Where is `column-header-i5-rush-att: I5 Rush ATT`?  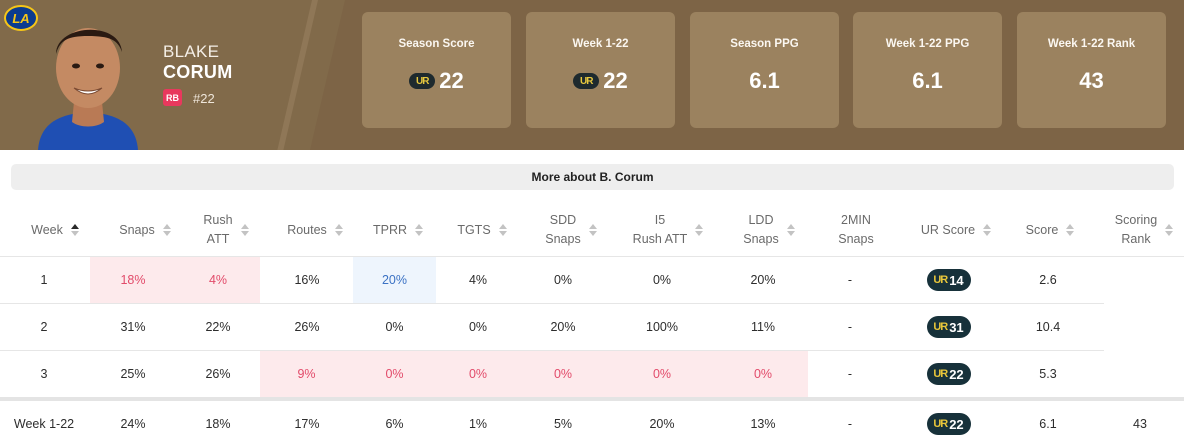 column-header-i5-rush-att: I5 Rush ATT is located at coordinates (668, 230).